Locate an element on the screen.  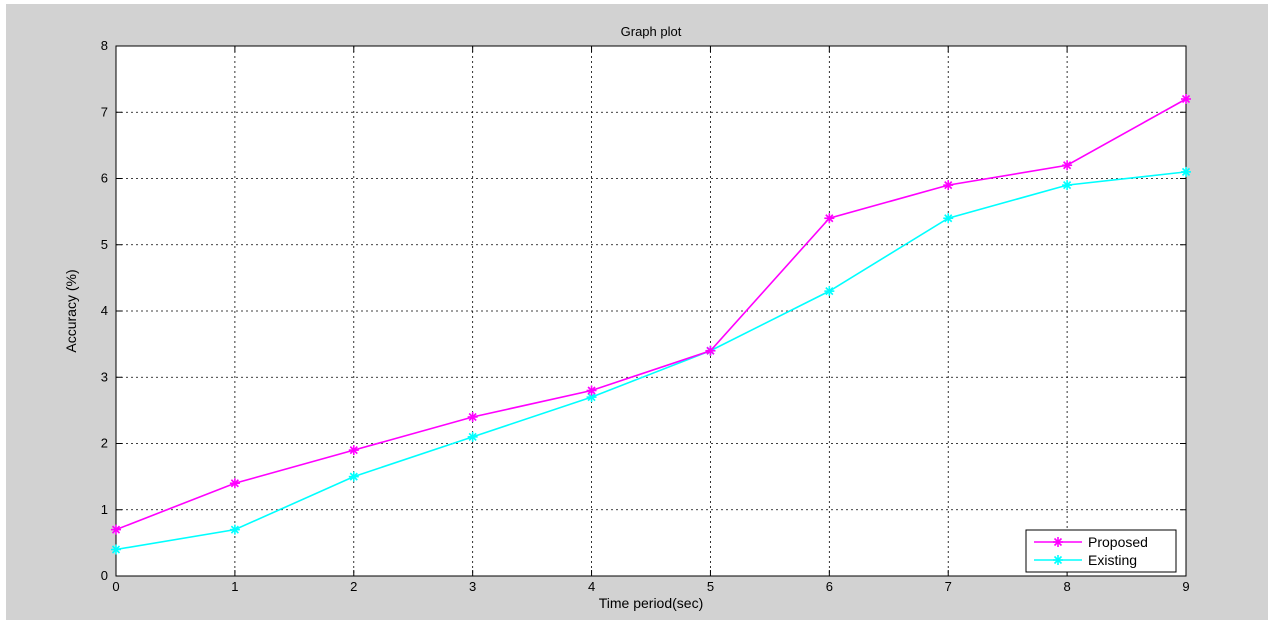
x-tick-label: 2 is located at coordinates (353, 586).